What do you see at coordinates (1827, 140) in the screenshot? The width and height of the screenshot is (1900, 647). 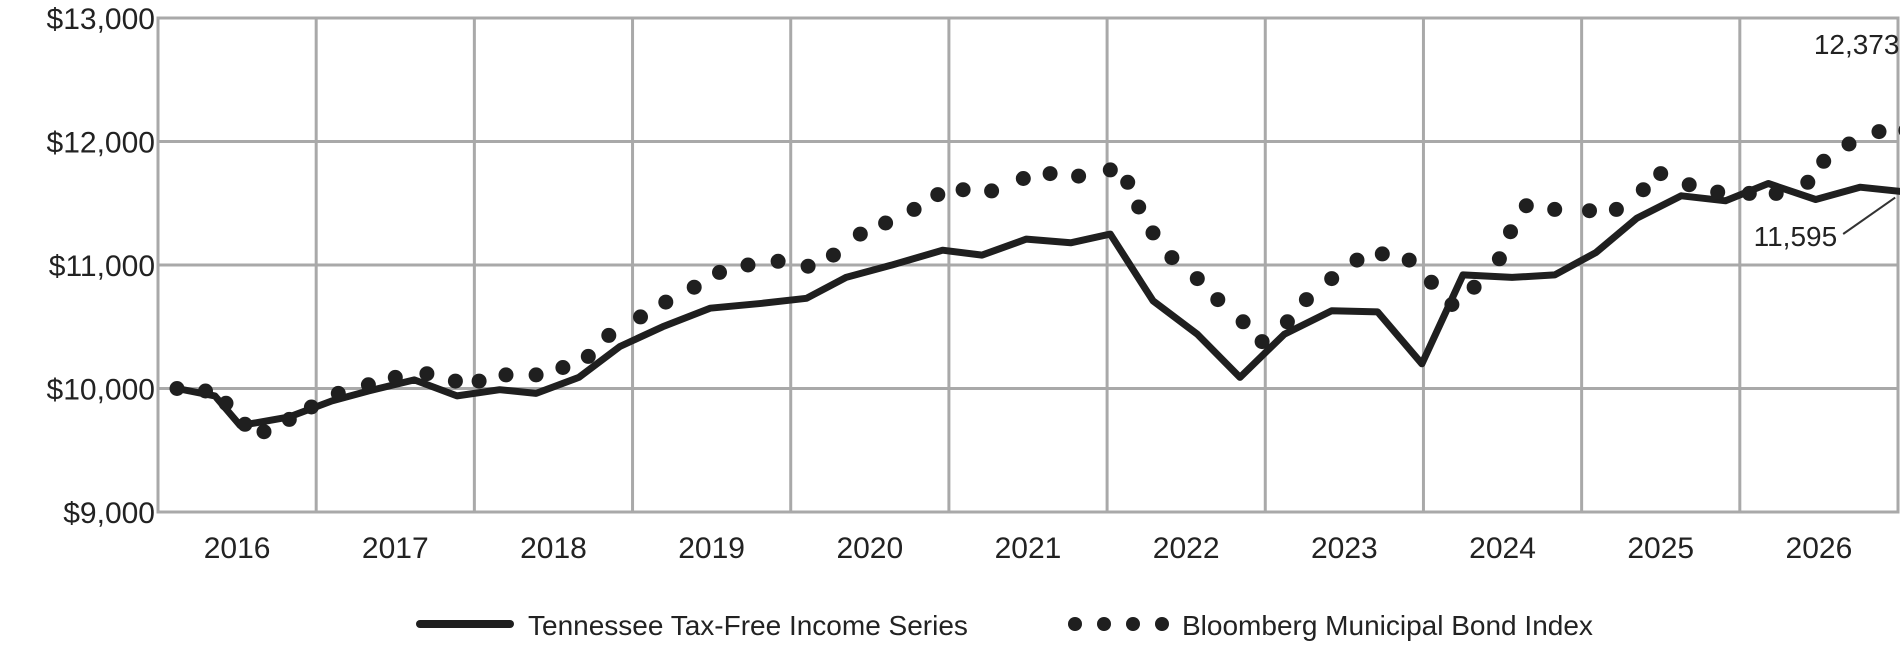 I see `end-value-annotations: 12,373 11,595` at bounding box center [1827, 140].